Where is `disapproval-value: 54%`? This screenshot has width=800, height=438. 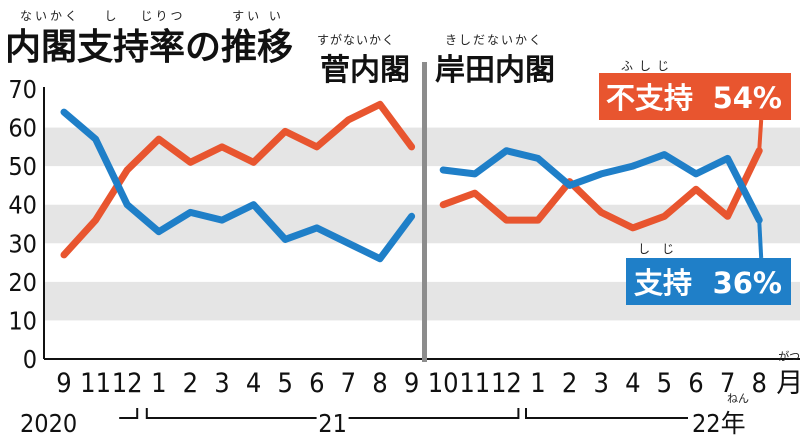
disapproval-value: 54% is located at coordinates (747, 98).